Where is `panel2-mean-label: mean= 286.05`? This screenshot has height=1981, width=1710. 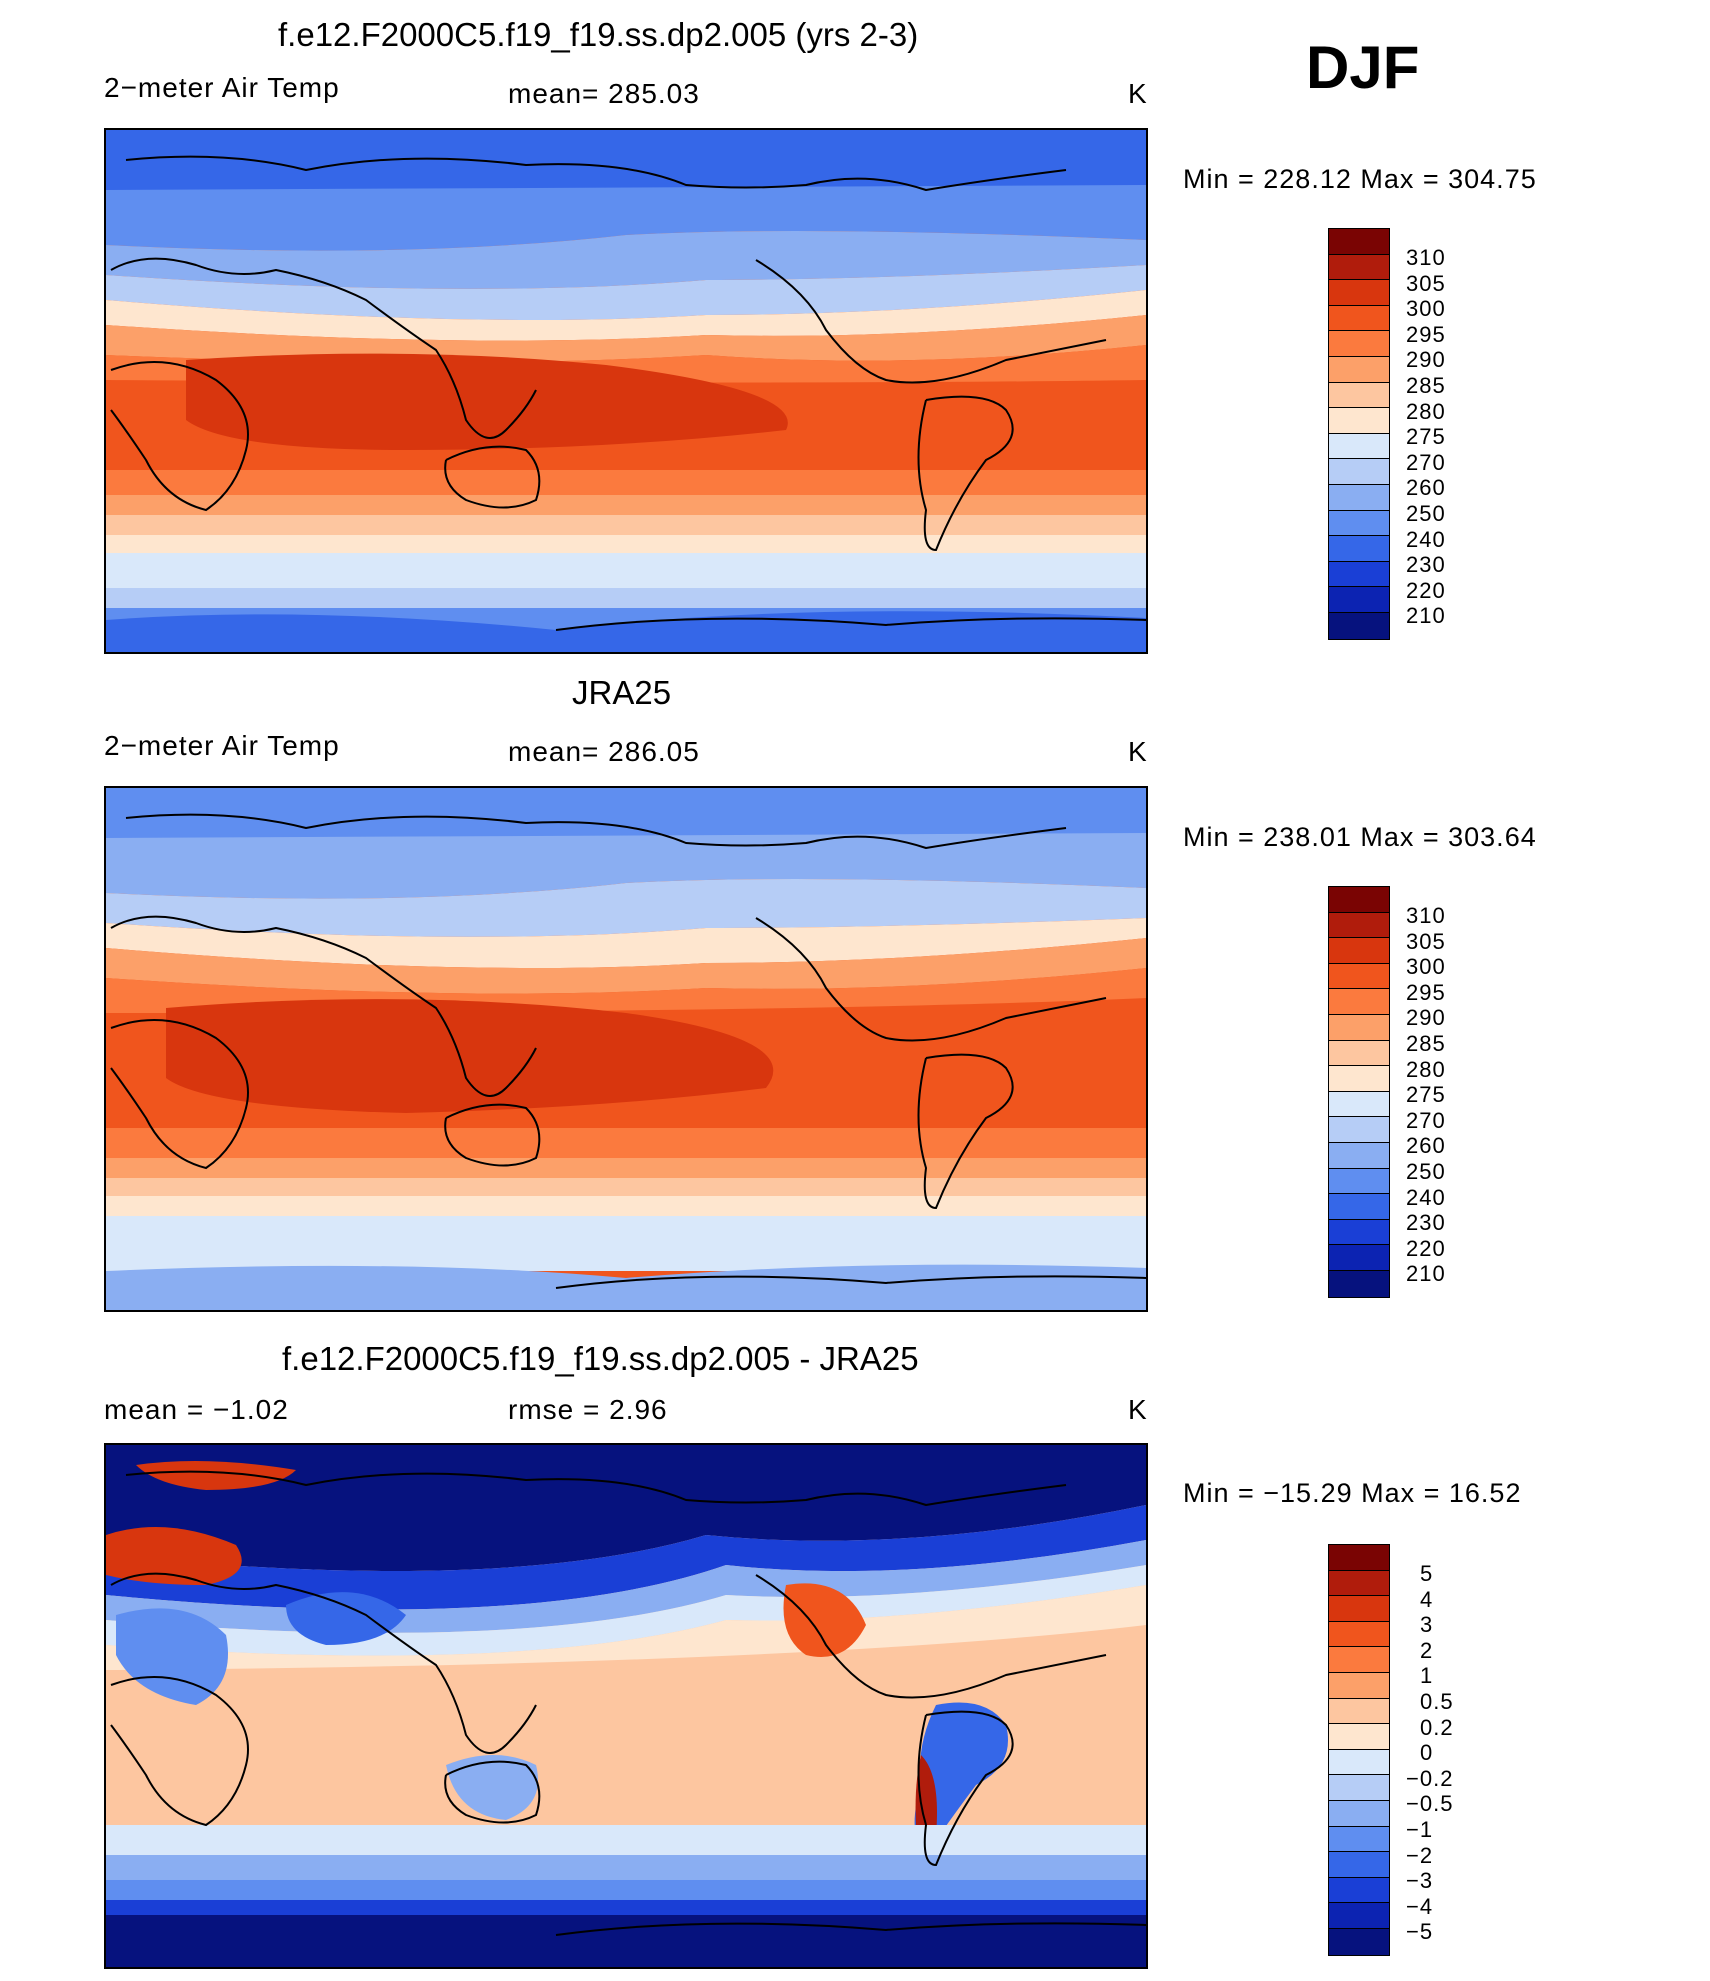 panel2-mean-label: mean= 286.05 is located at coordinates (604, 751).